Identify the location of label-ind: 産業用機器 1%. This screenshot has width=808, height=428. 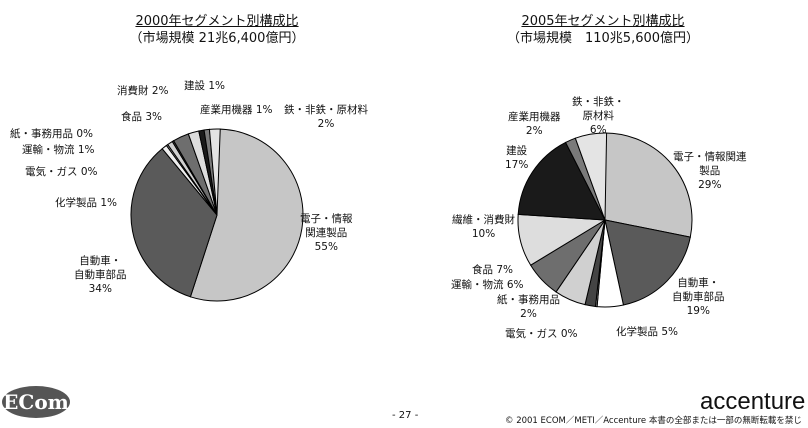
(236, 110).